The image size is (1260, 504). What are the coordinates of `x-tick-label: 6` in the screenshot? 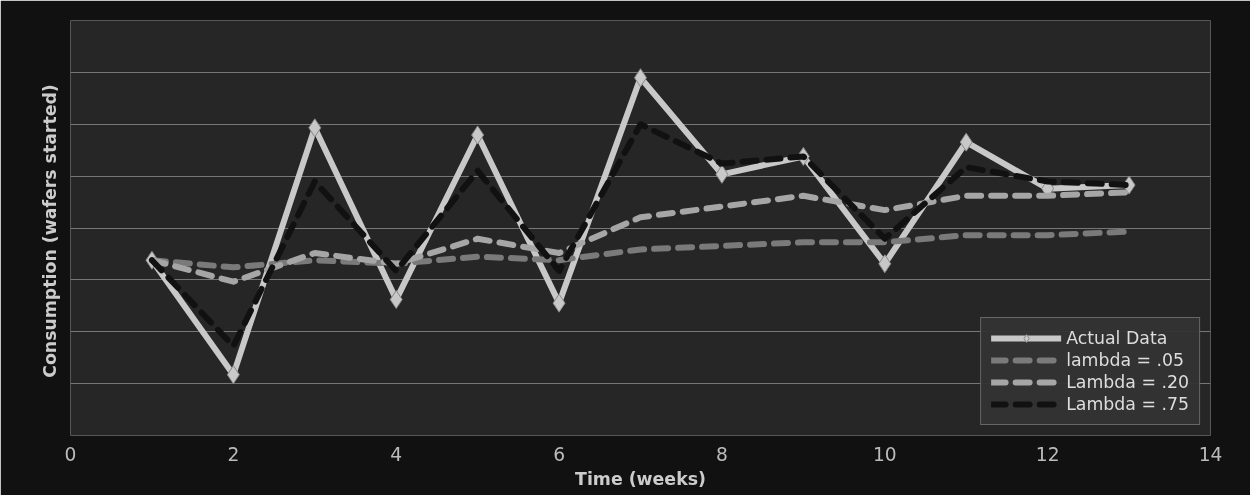 It's located at (559, 454).